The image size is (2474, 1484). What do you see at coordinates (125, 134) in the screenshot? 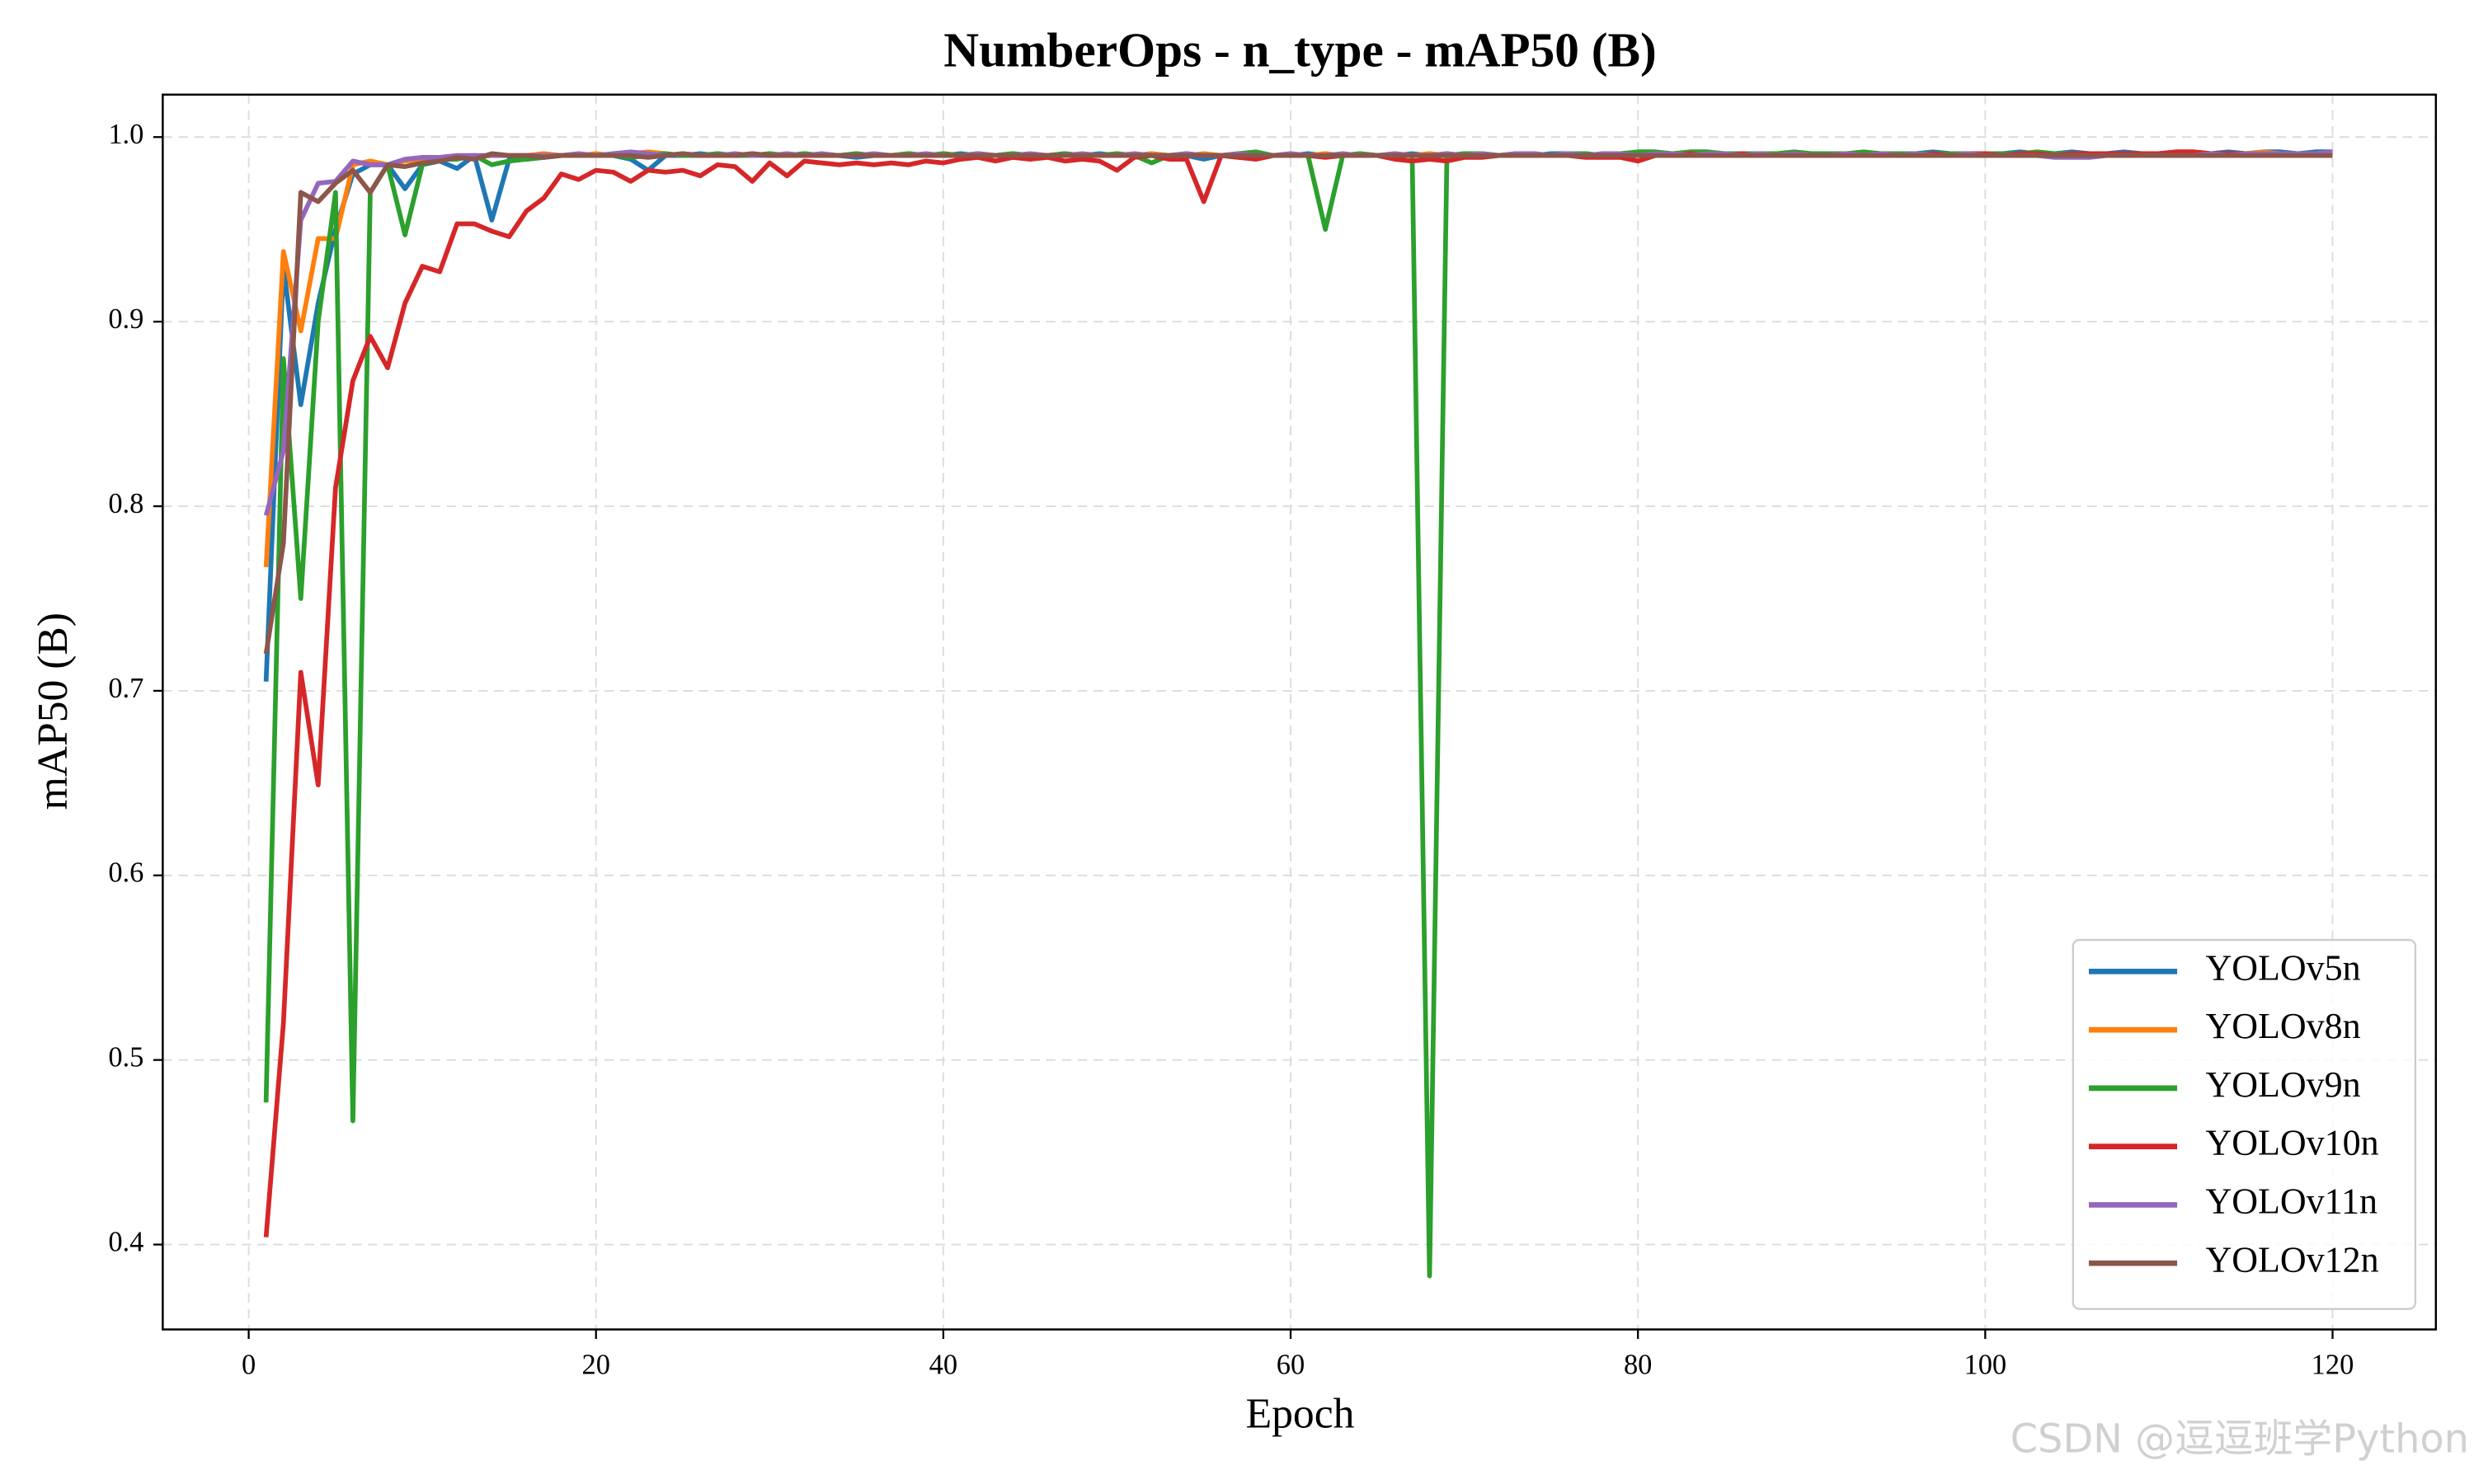
I see `y-tick-label: 1.0` at bounding box center [125, 134].